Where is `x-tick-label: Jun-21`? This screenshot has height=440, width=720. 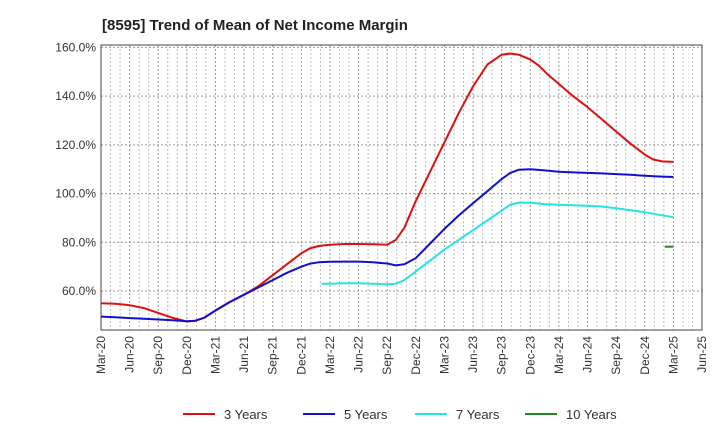 x-tick-label: Jun-21 is located at coordinates (244, 354).